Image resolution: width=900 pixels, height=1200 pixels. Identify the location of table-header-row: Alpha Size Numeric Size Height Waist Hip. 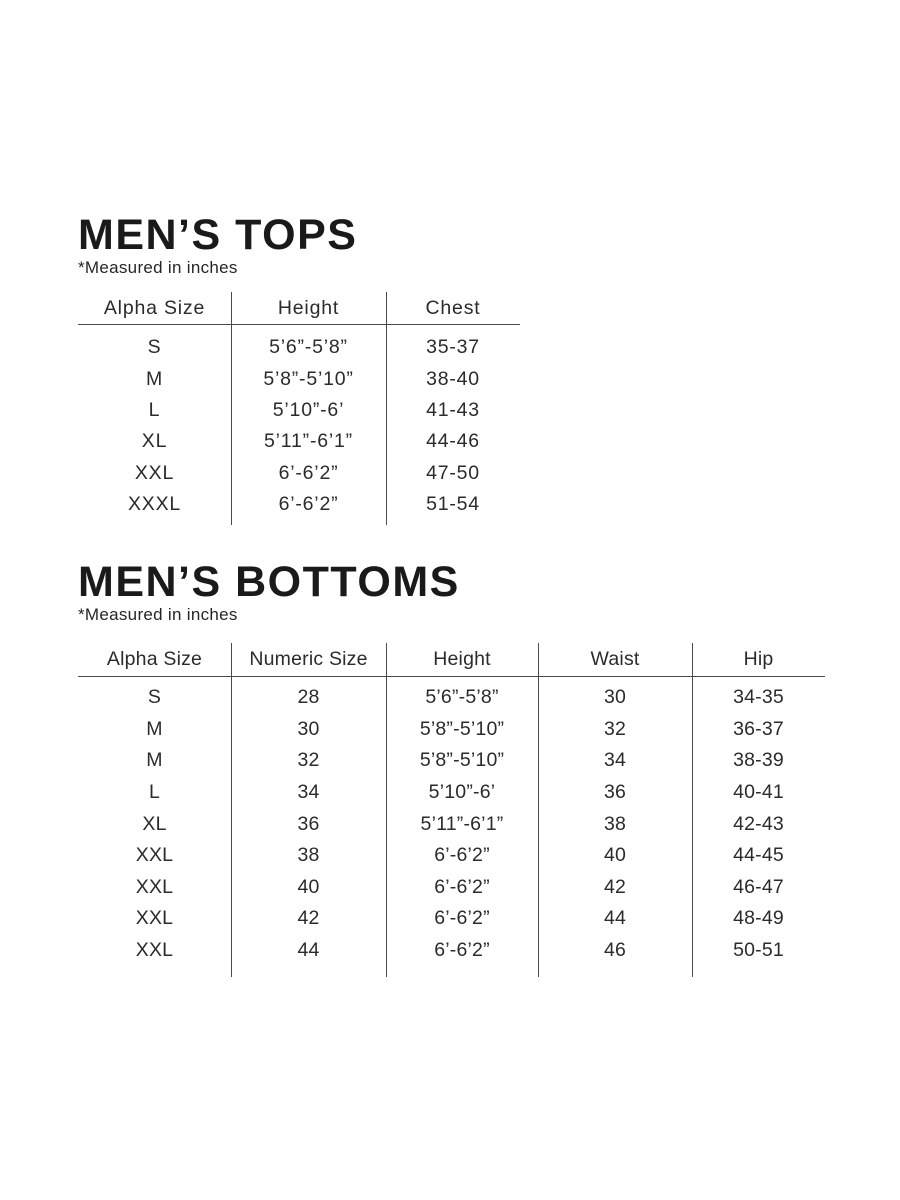
(451, 659).